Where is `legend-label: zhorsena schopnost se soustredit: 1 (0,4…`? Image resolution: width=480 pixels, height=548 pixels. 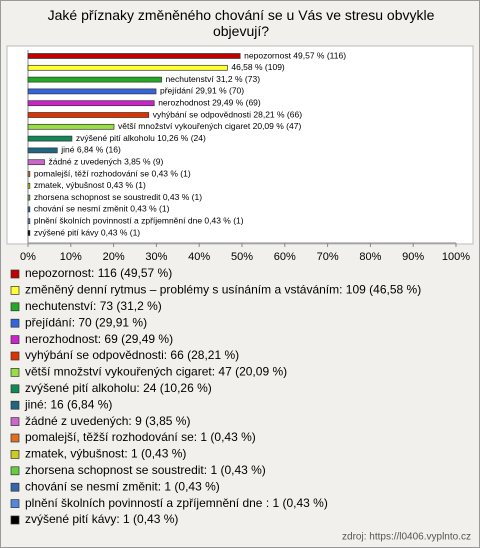 legend-label: zhorsena schopnost se soustredit: 1 (0,4… is located at coordinates (145, 470).